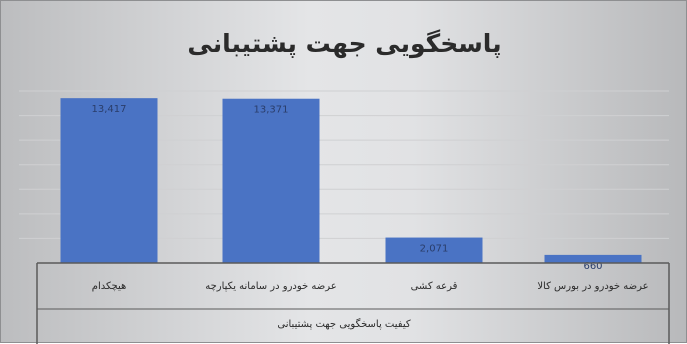 The image size is (687, 344). What do you see at coordinates (109, 109) in the screenshot?
I see `bar-value-label: 13,417` at bounding box center [109, 109].